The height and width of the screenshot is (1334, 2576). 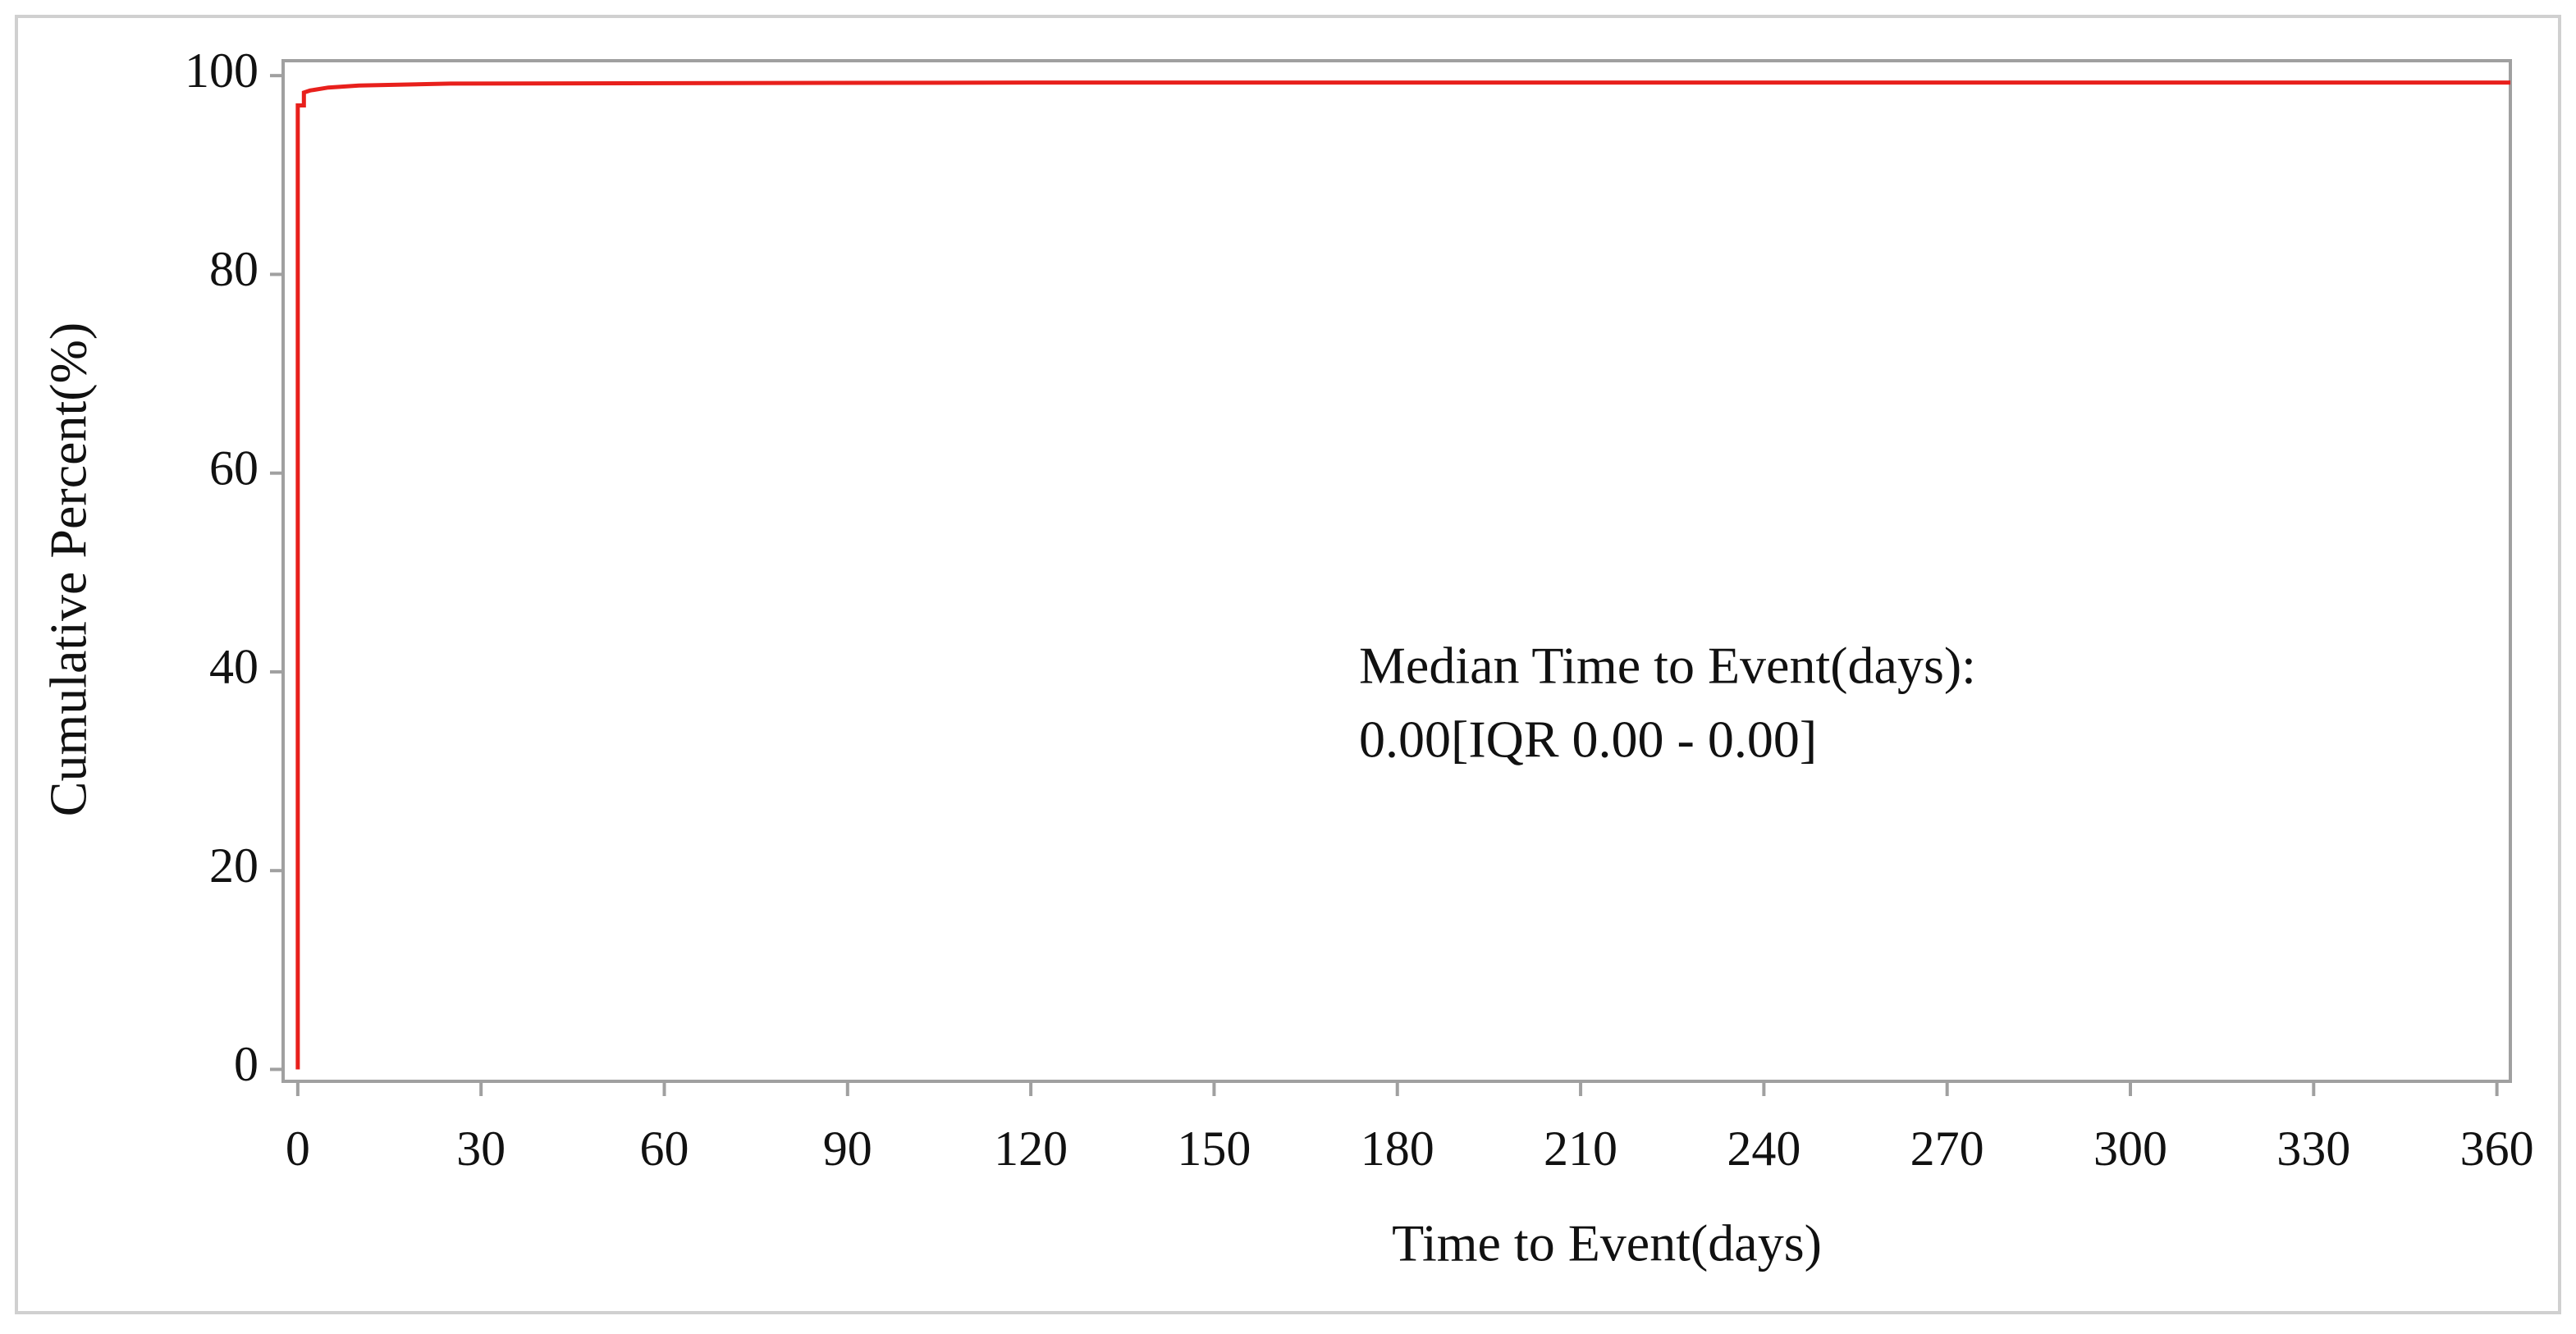 I want to click on x-axis-title: Time to Event(days), so click(x=1607, y=1243).